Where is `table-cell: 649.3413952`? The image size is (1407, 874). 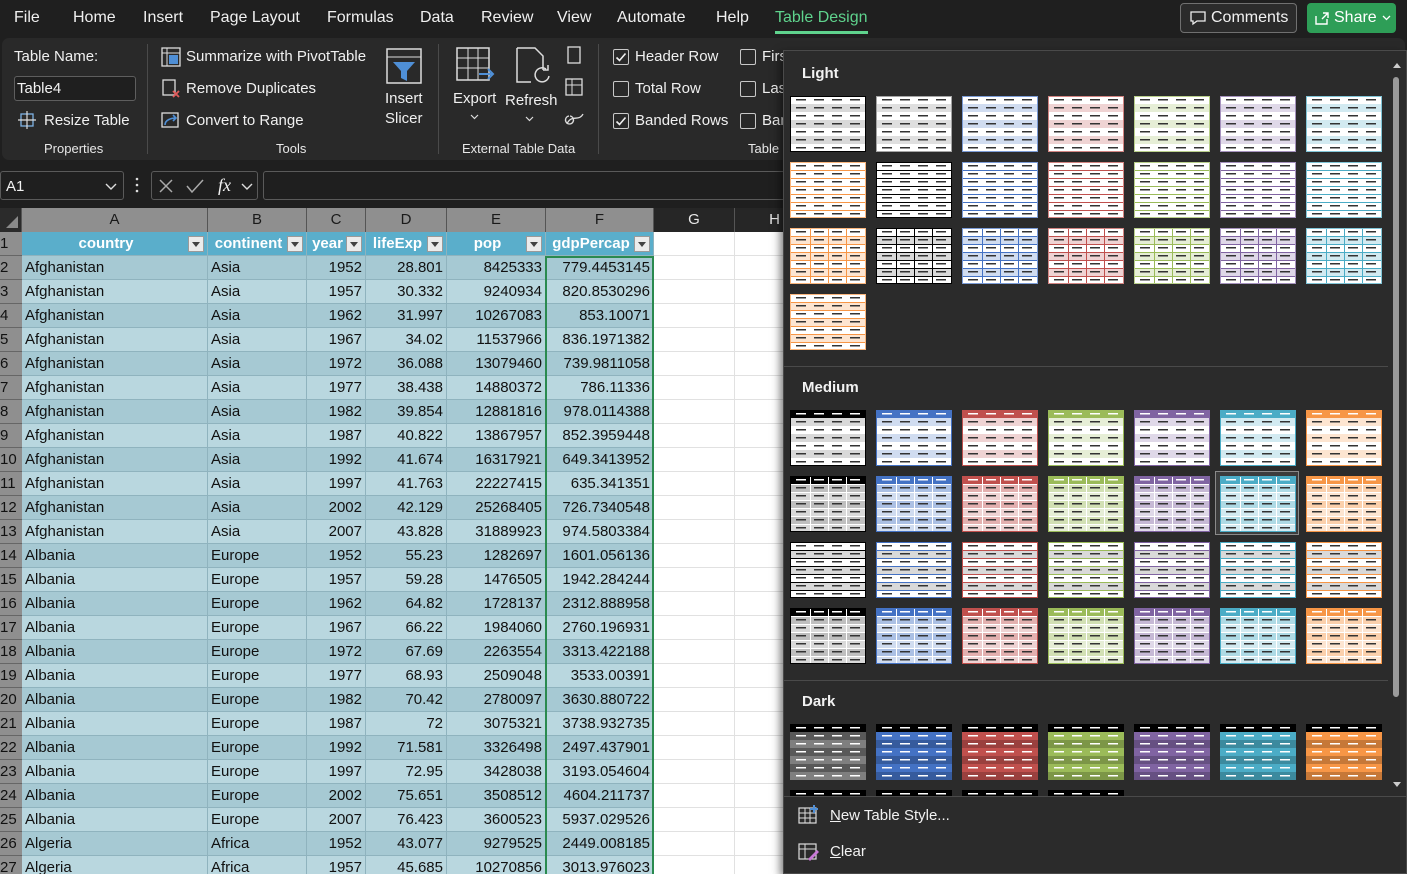
table-cell: 649.3413952 is located at coordinates (600, 460).